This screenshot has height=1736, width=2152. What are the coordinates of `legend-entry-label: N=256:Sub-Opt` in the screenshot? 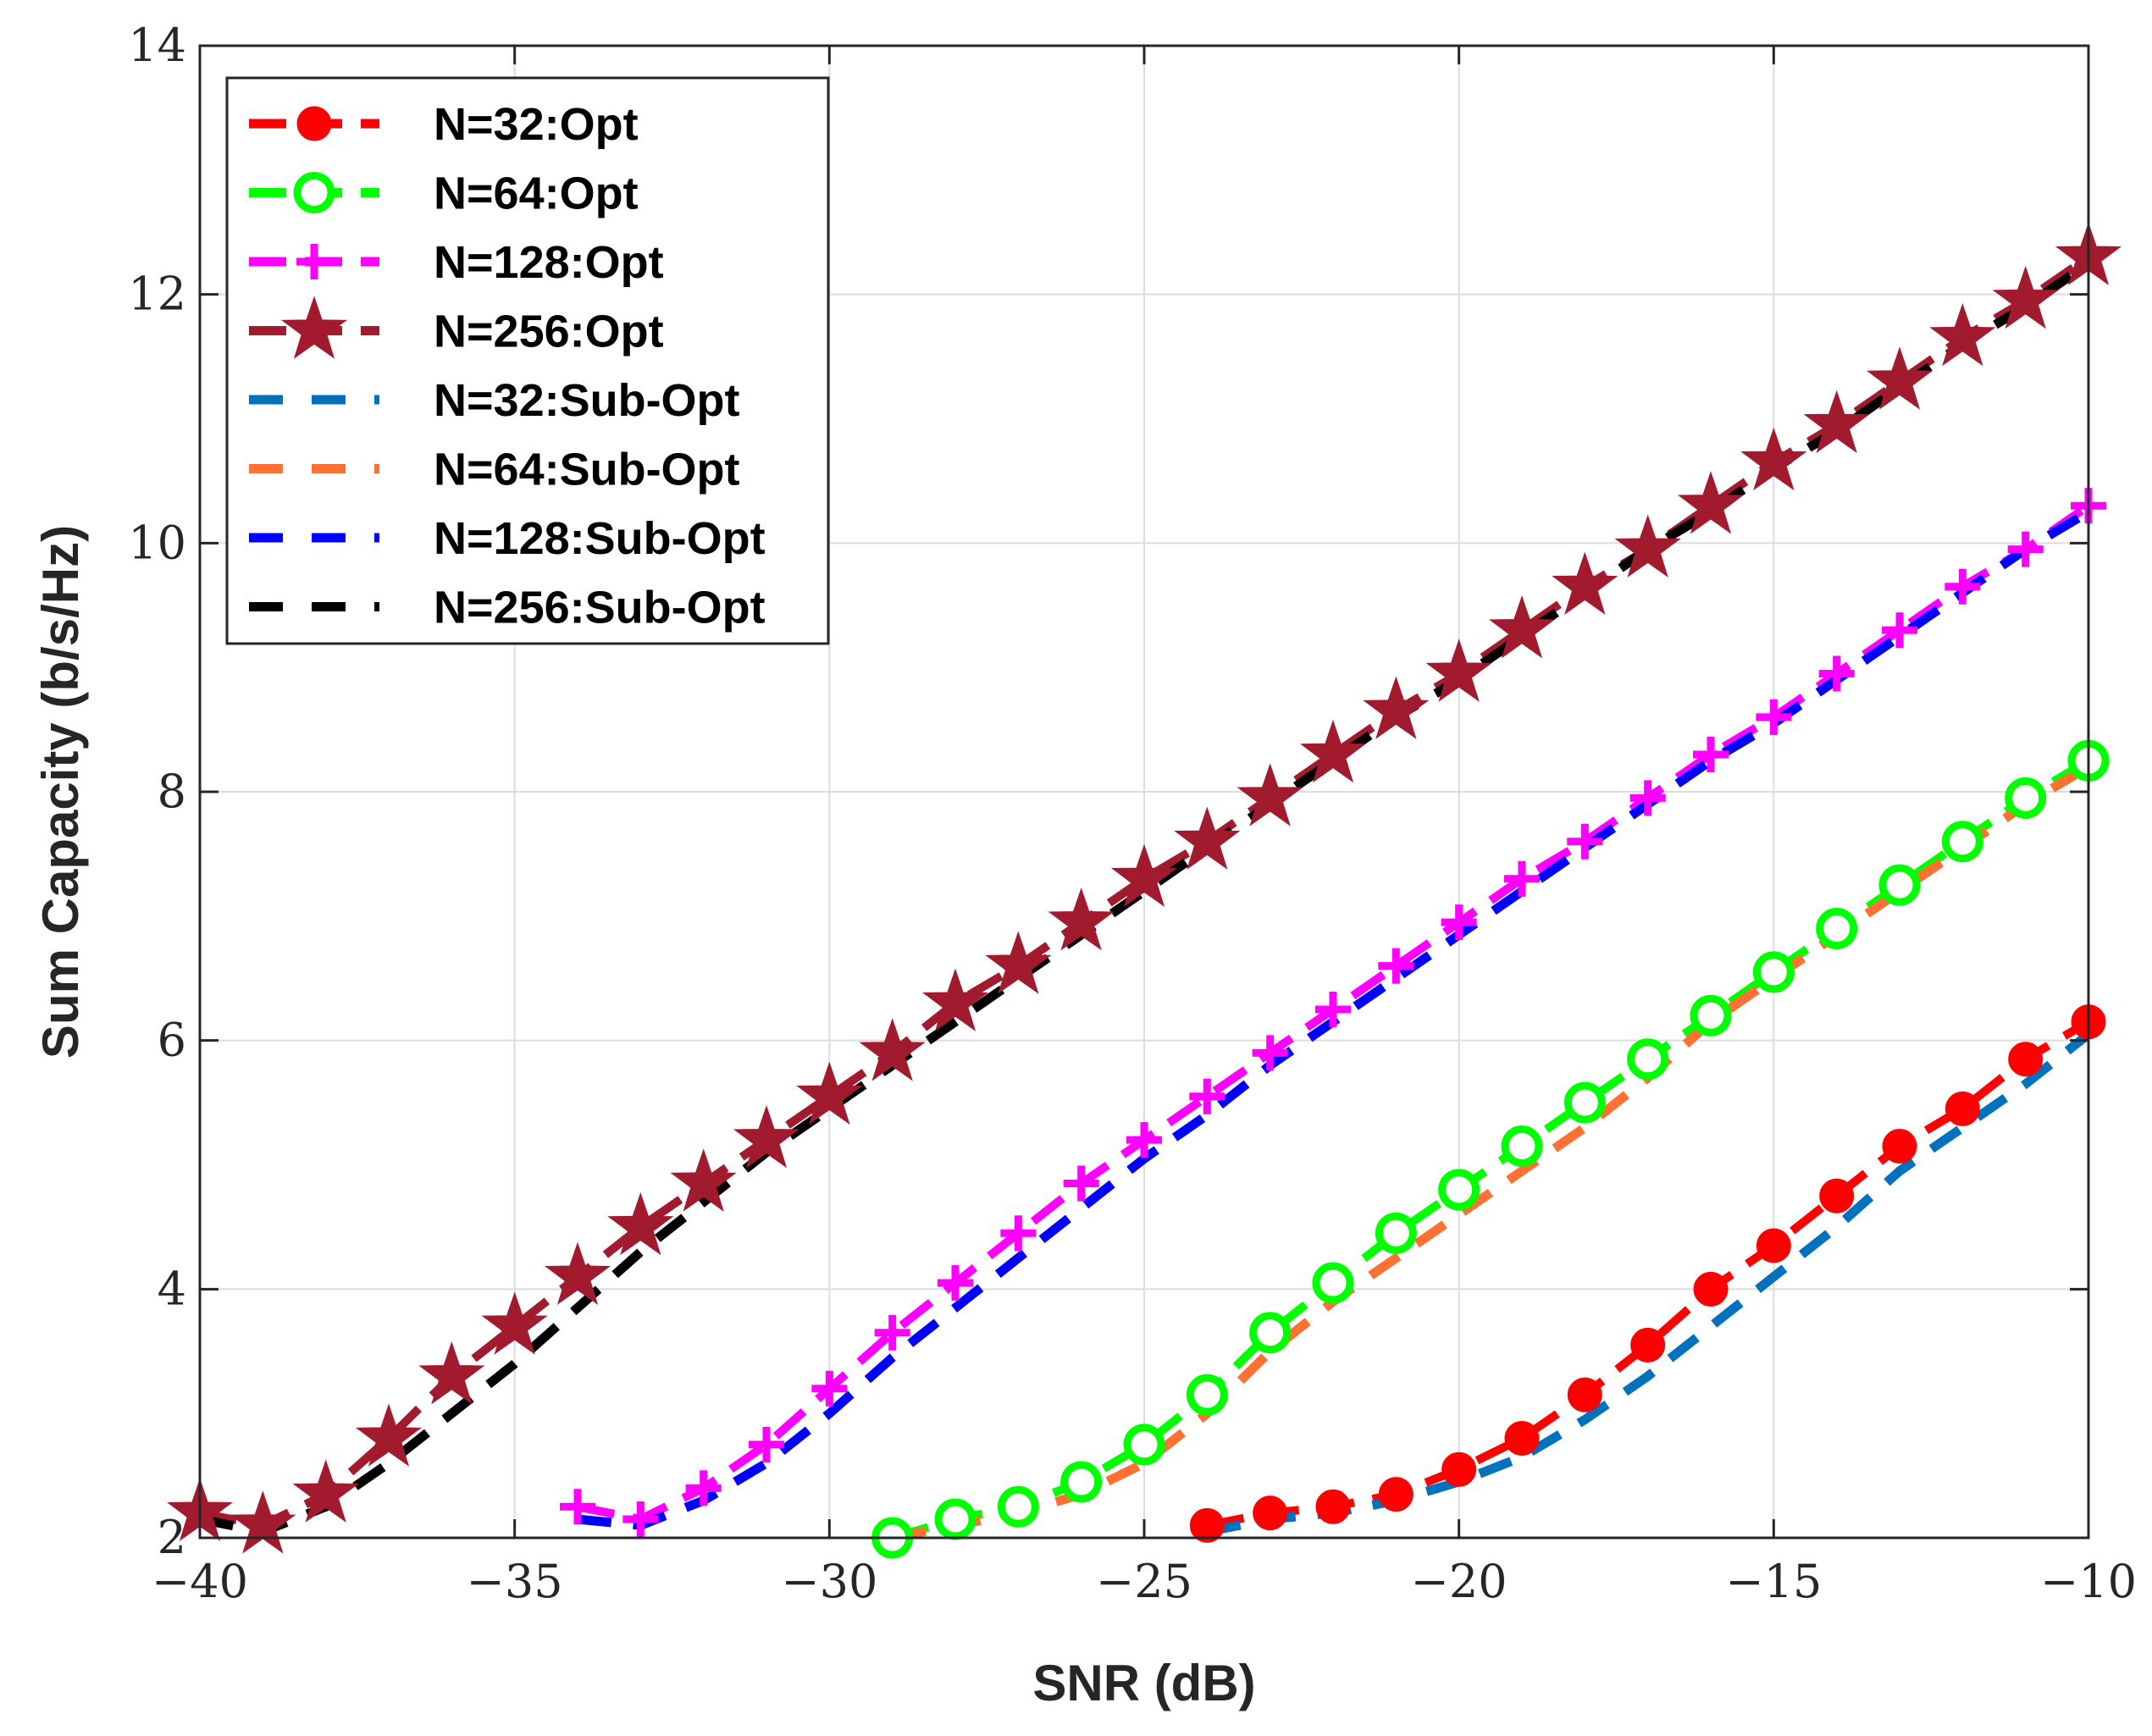 It's located at (600, 608).